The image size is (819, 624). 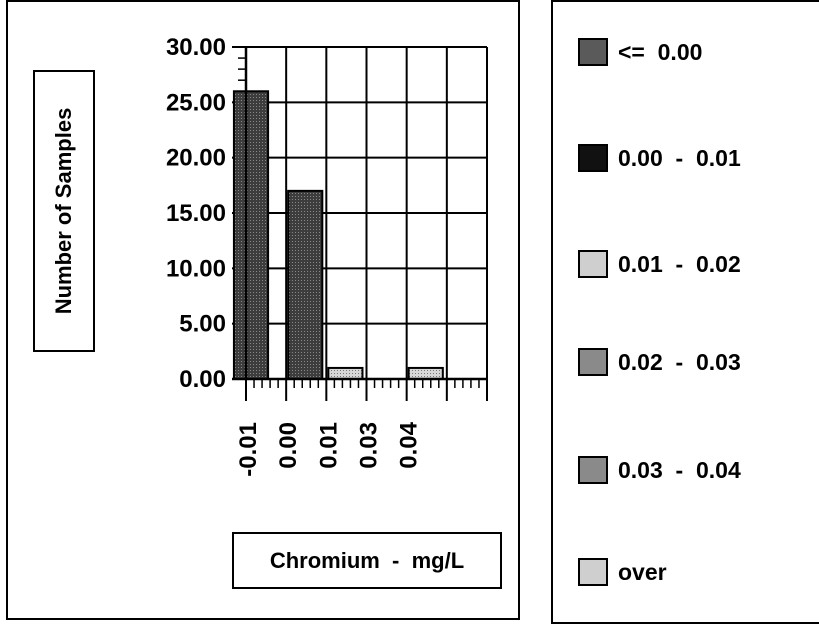 I want to click on legend-label: 0.03 - 0.04, so click(x=679, y=469).